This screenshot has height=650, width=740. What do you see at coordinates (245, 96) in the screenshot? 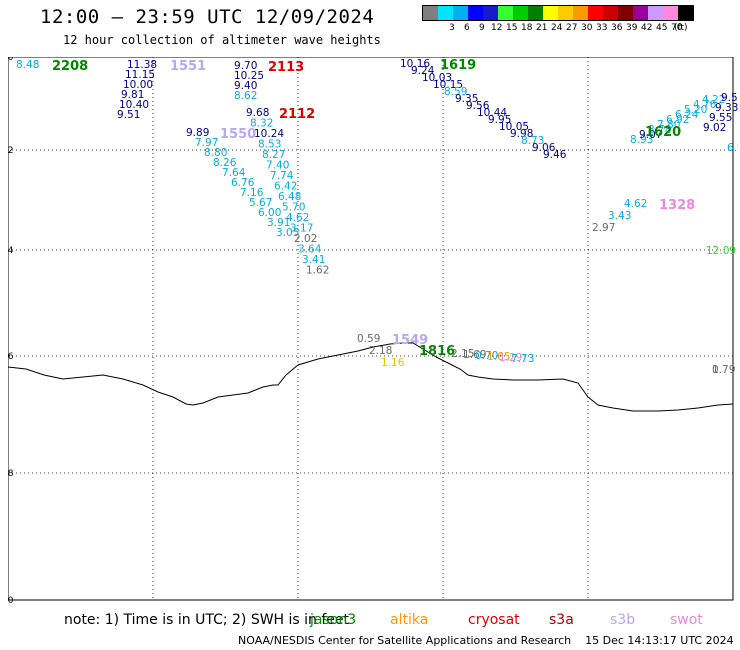
I see `wave-height-value: 8.62` at bounding box center [245, 96].